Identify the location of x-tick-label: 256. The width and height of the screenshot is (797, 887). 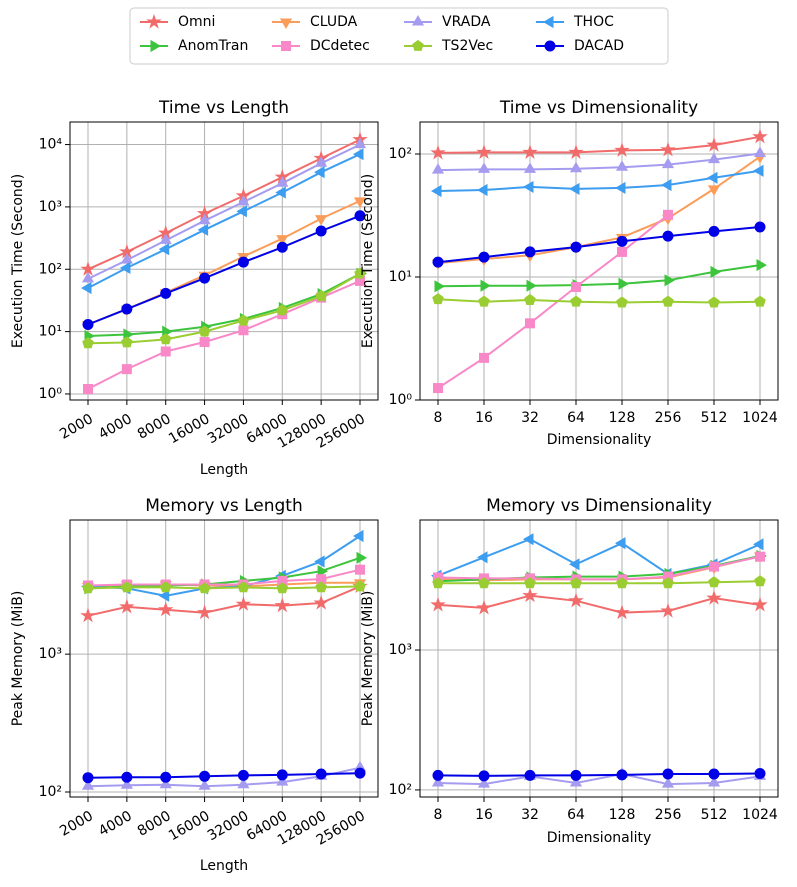
(668, 418).